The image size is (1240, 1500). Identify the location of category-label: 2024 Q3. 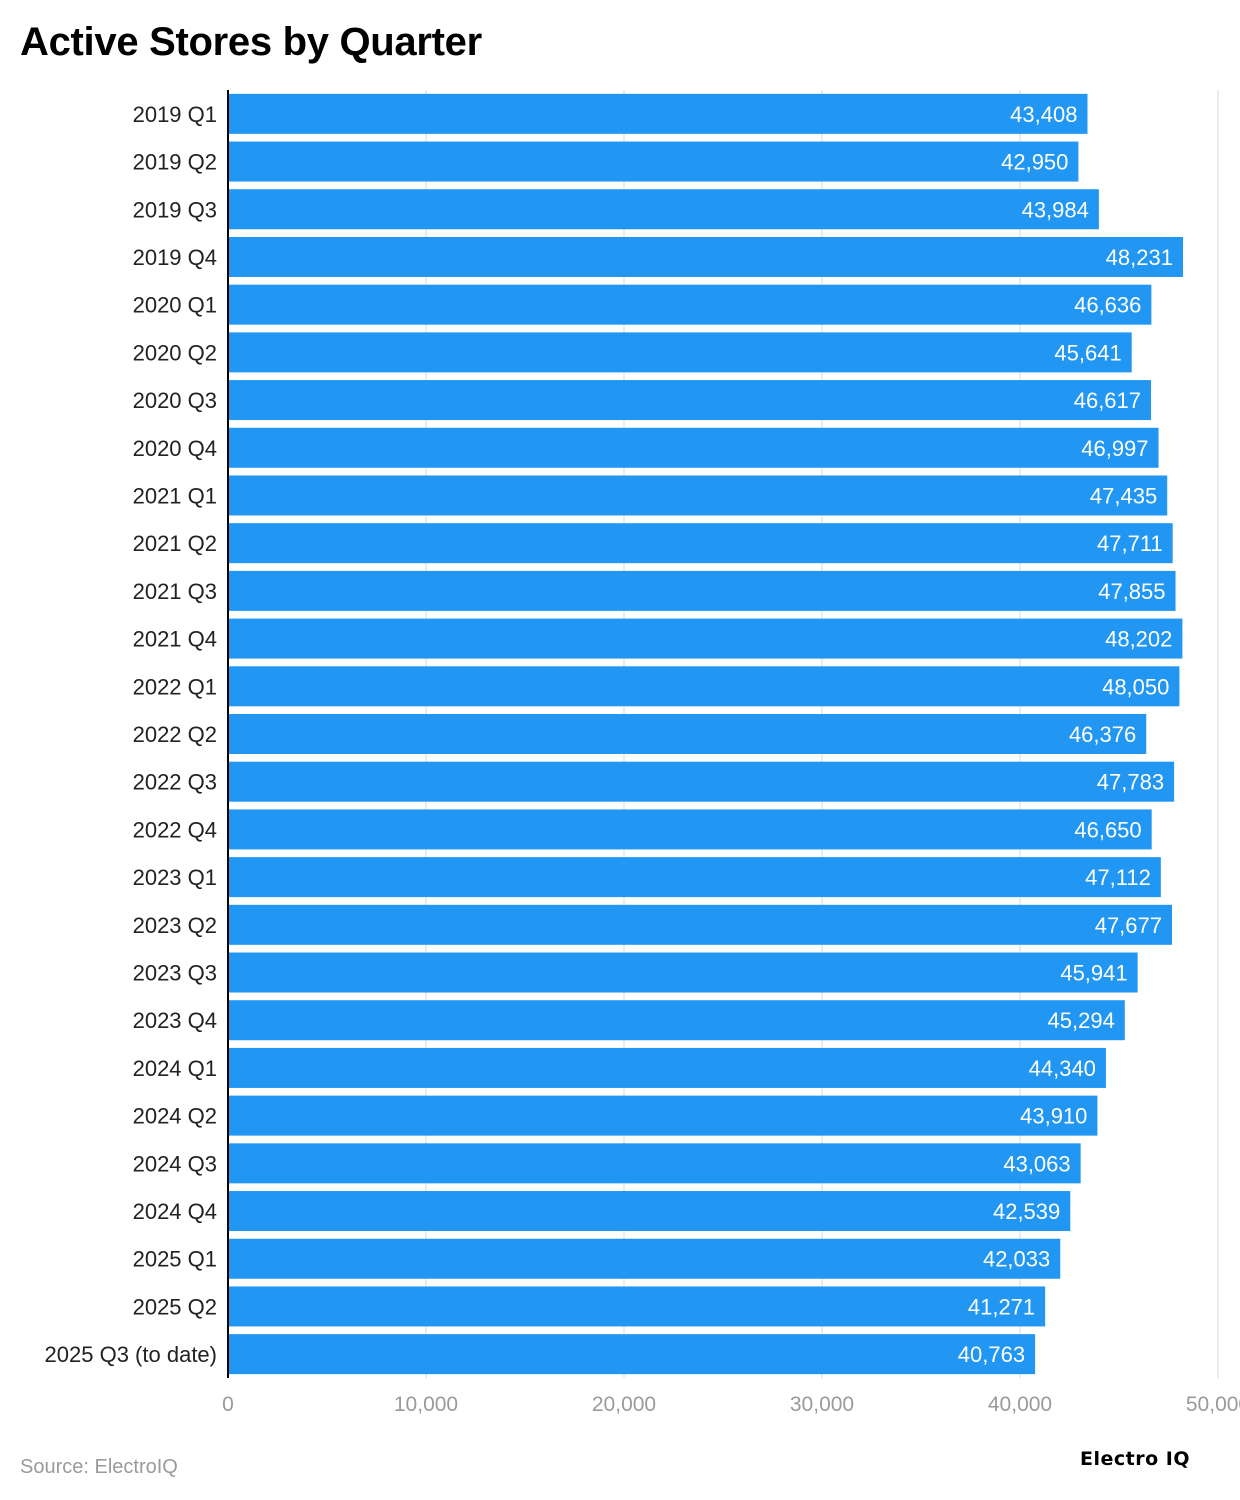
(175, 1163).